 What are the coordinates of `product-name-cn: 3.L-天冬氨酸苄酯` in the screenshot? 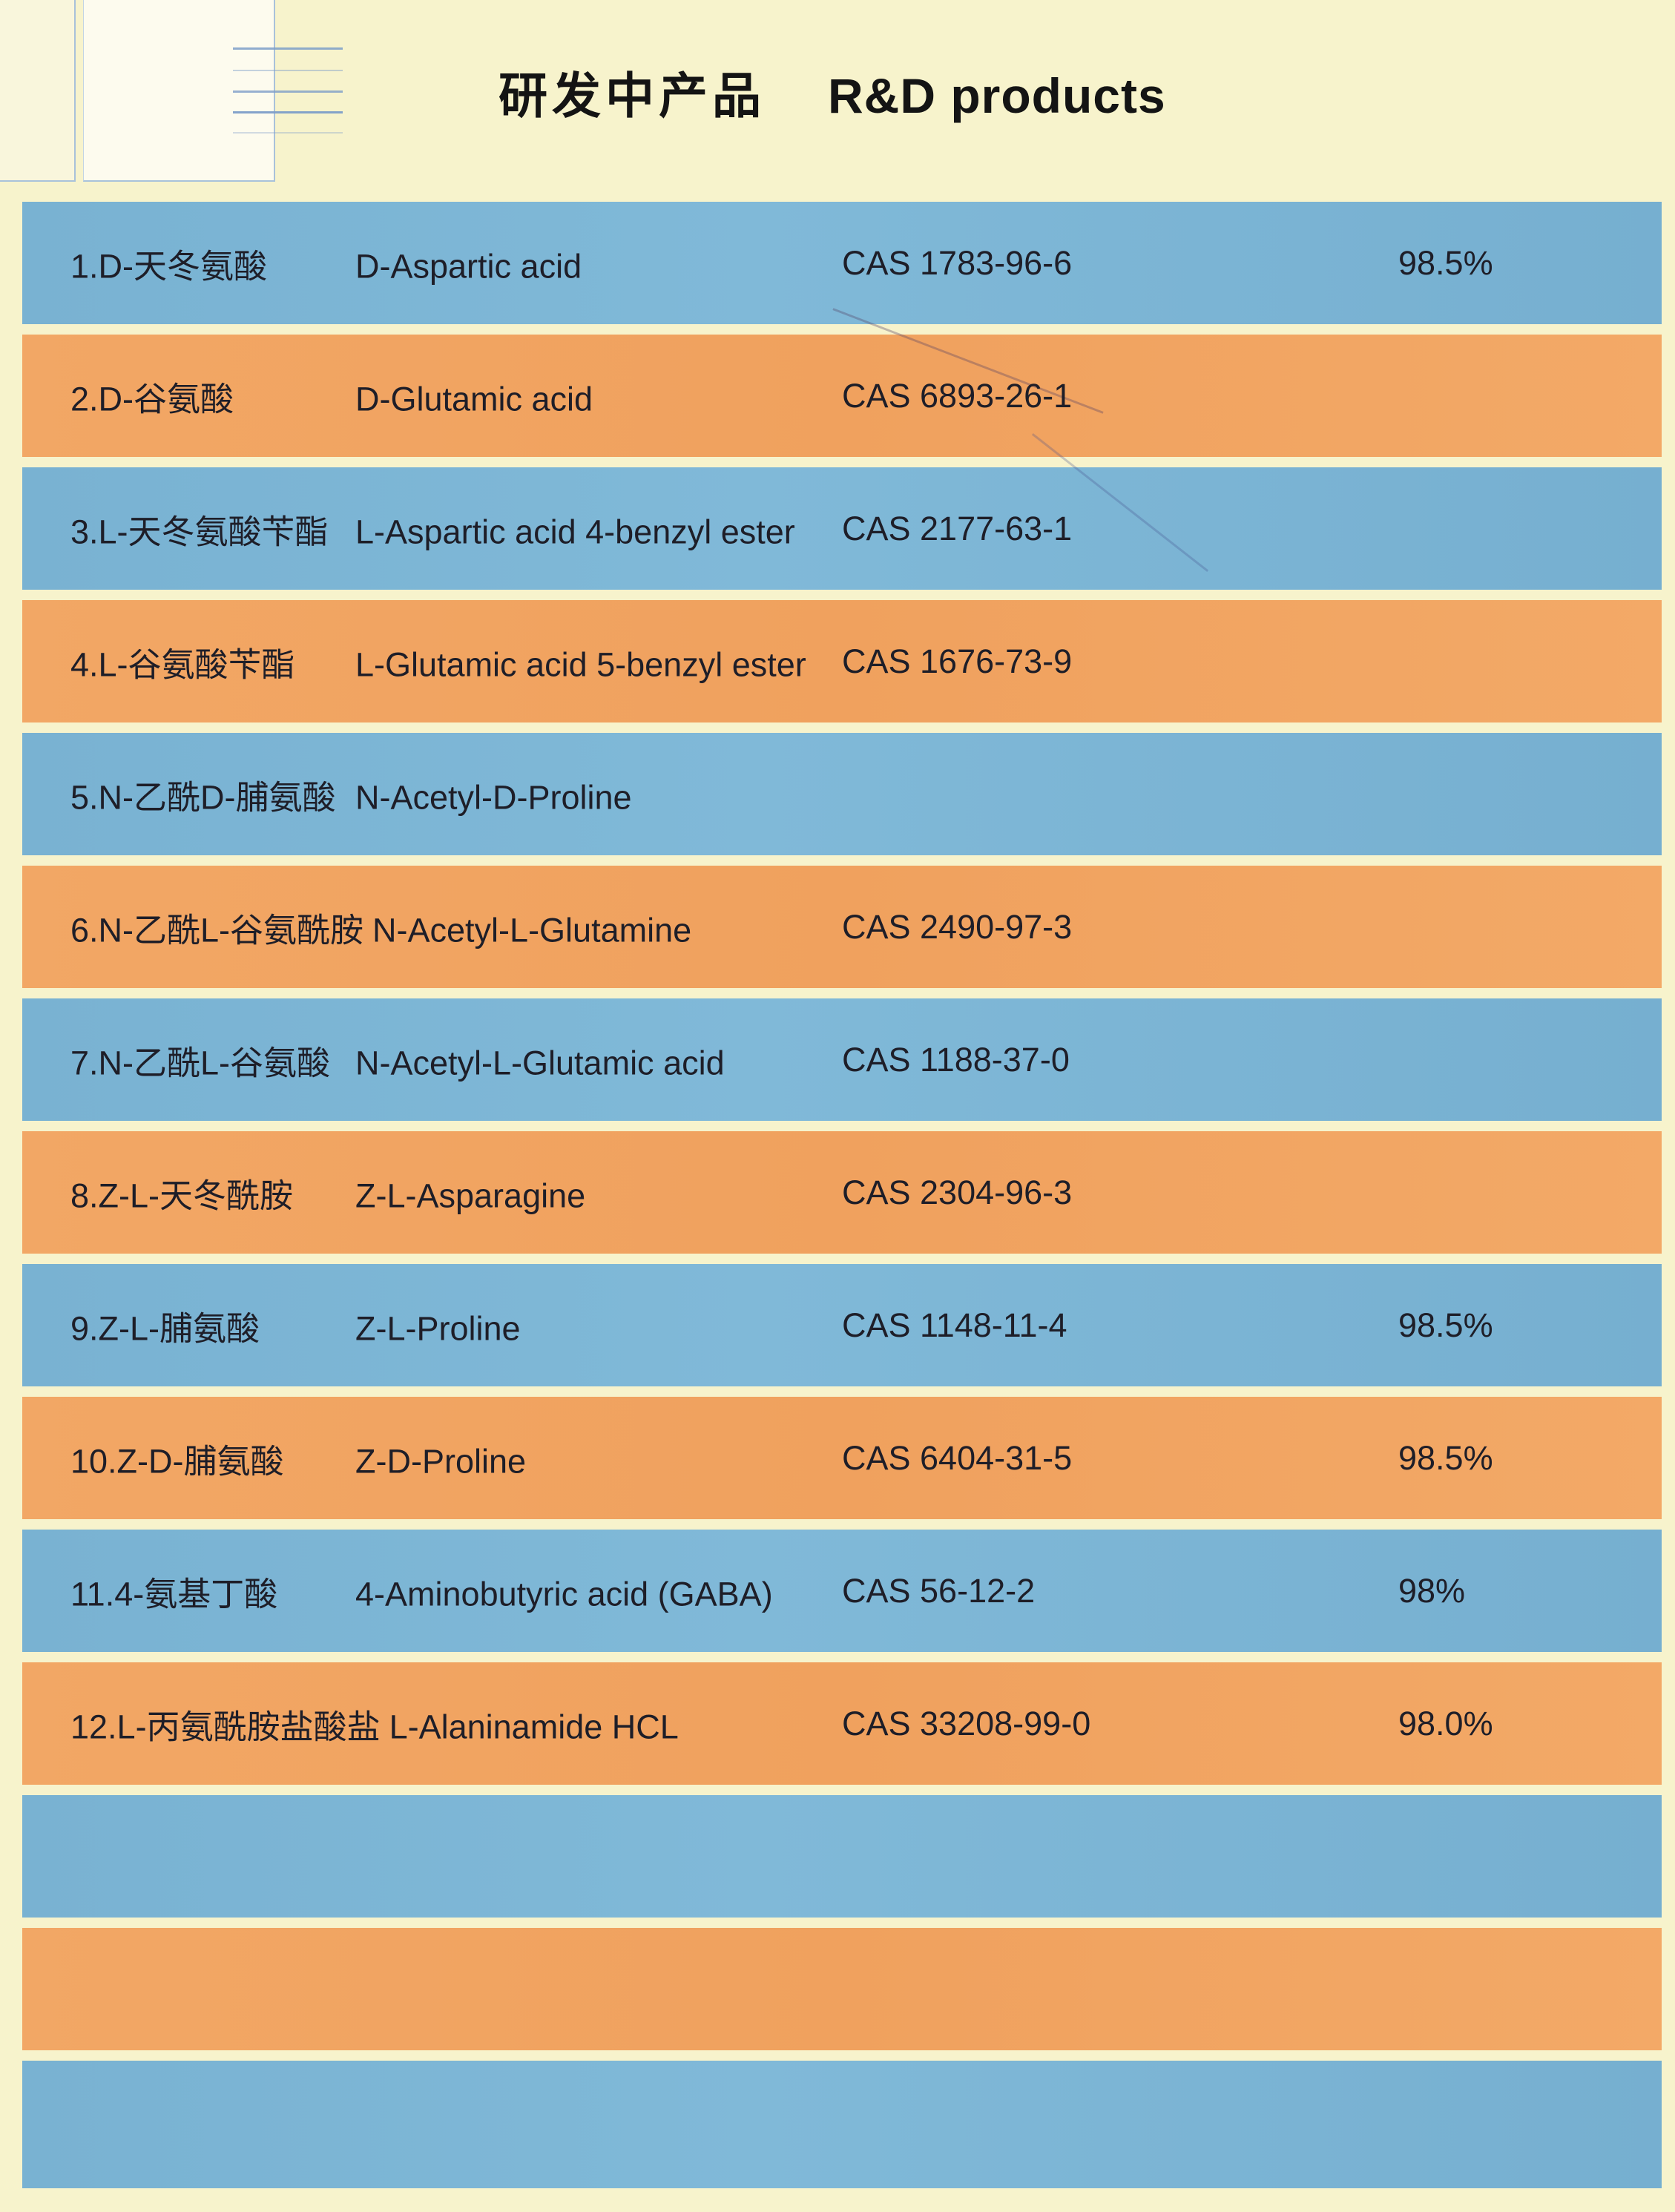 It's located at (199, 532).